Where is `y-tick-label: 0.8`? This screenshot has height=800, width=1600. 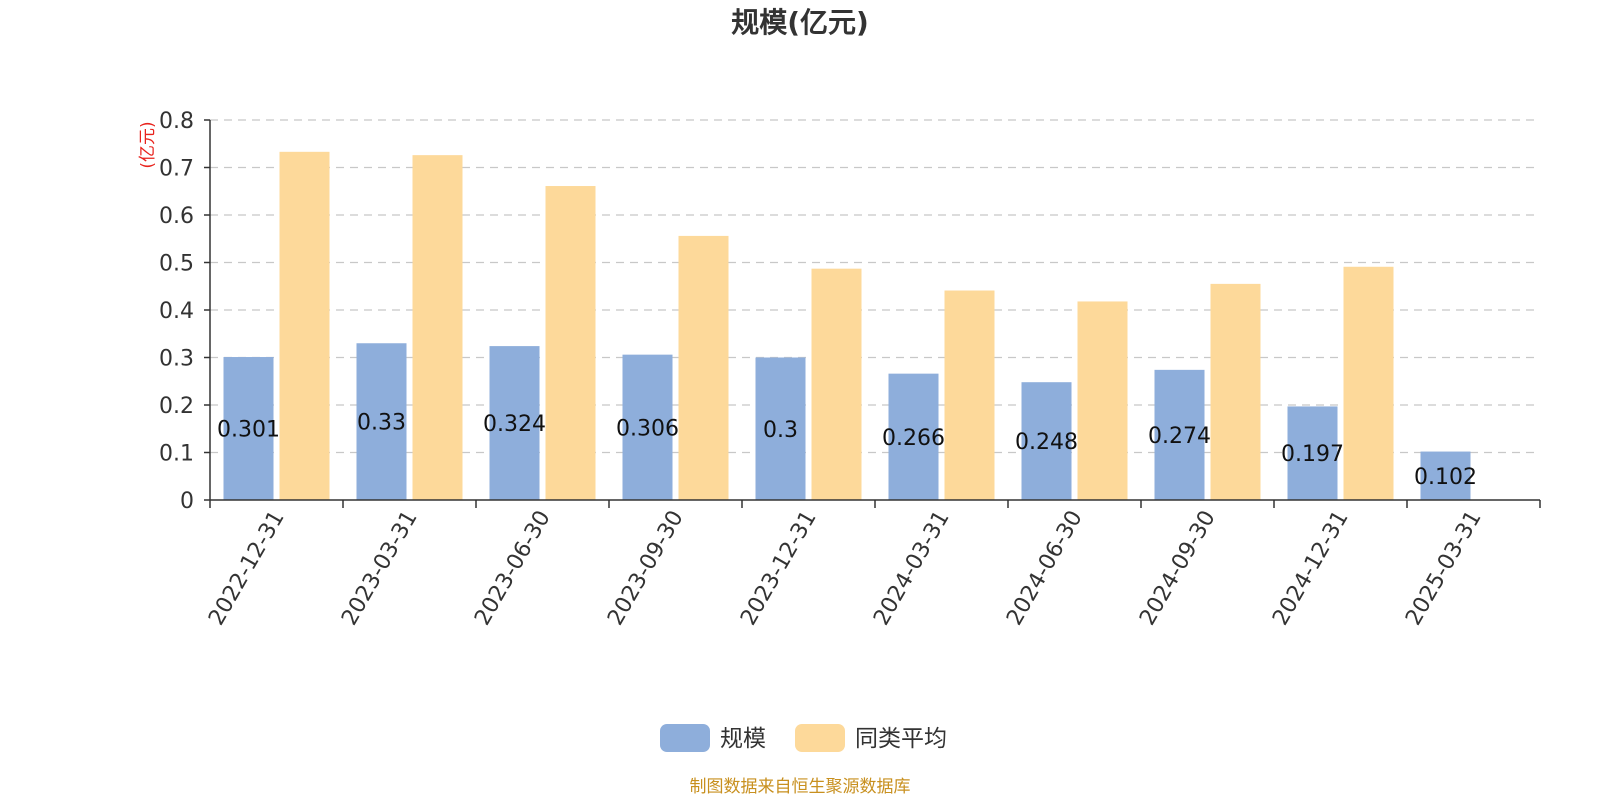 y-tick-label: 0.8 is located at coordinates (176, 121).